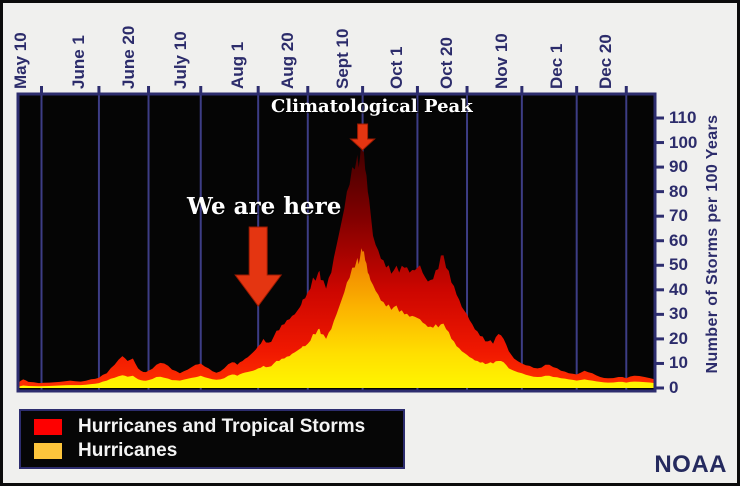 The width and height of the screenshot is (740, 486). I want to click on x-tick-label: June 20, so click(128, 57).